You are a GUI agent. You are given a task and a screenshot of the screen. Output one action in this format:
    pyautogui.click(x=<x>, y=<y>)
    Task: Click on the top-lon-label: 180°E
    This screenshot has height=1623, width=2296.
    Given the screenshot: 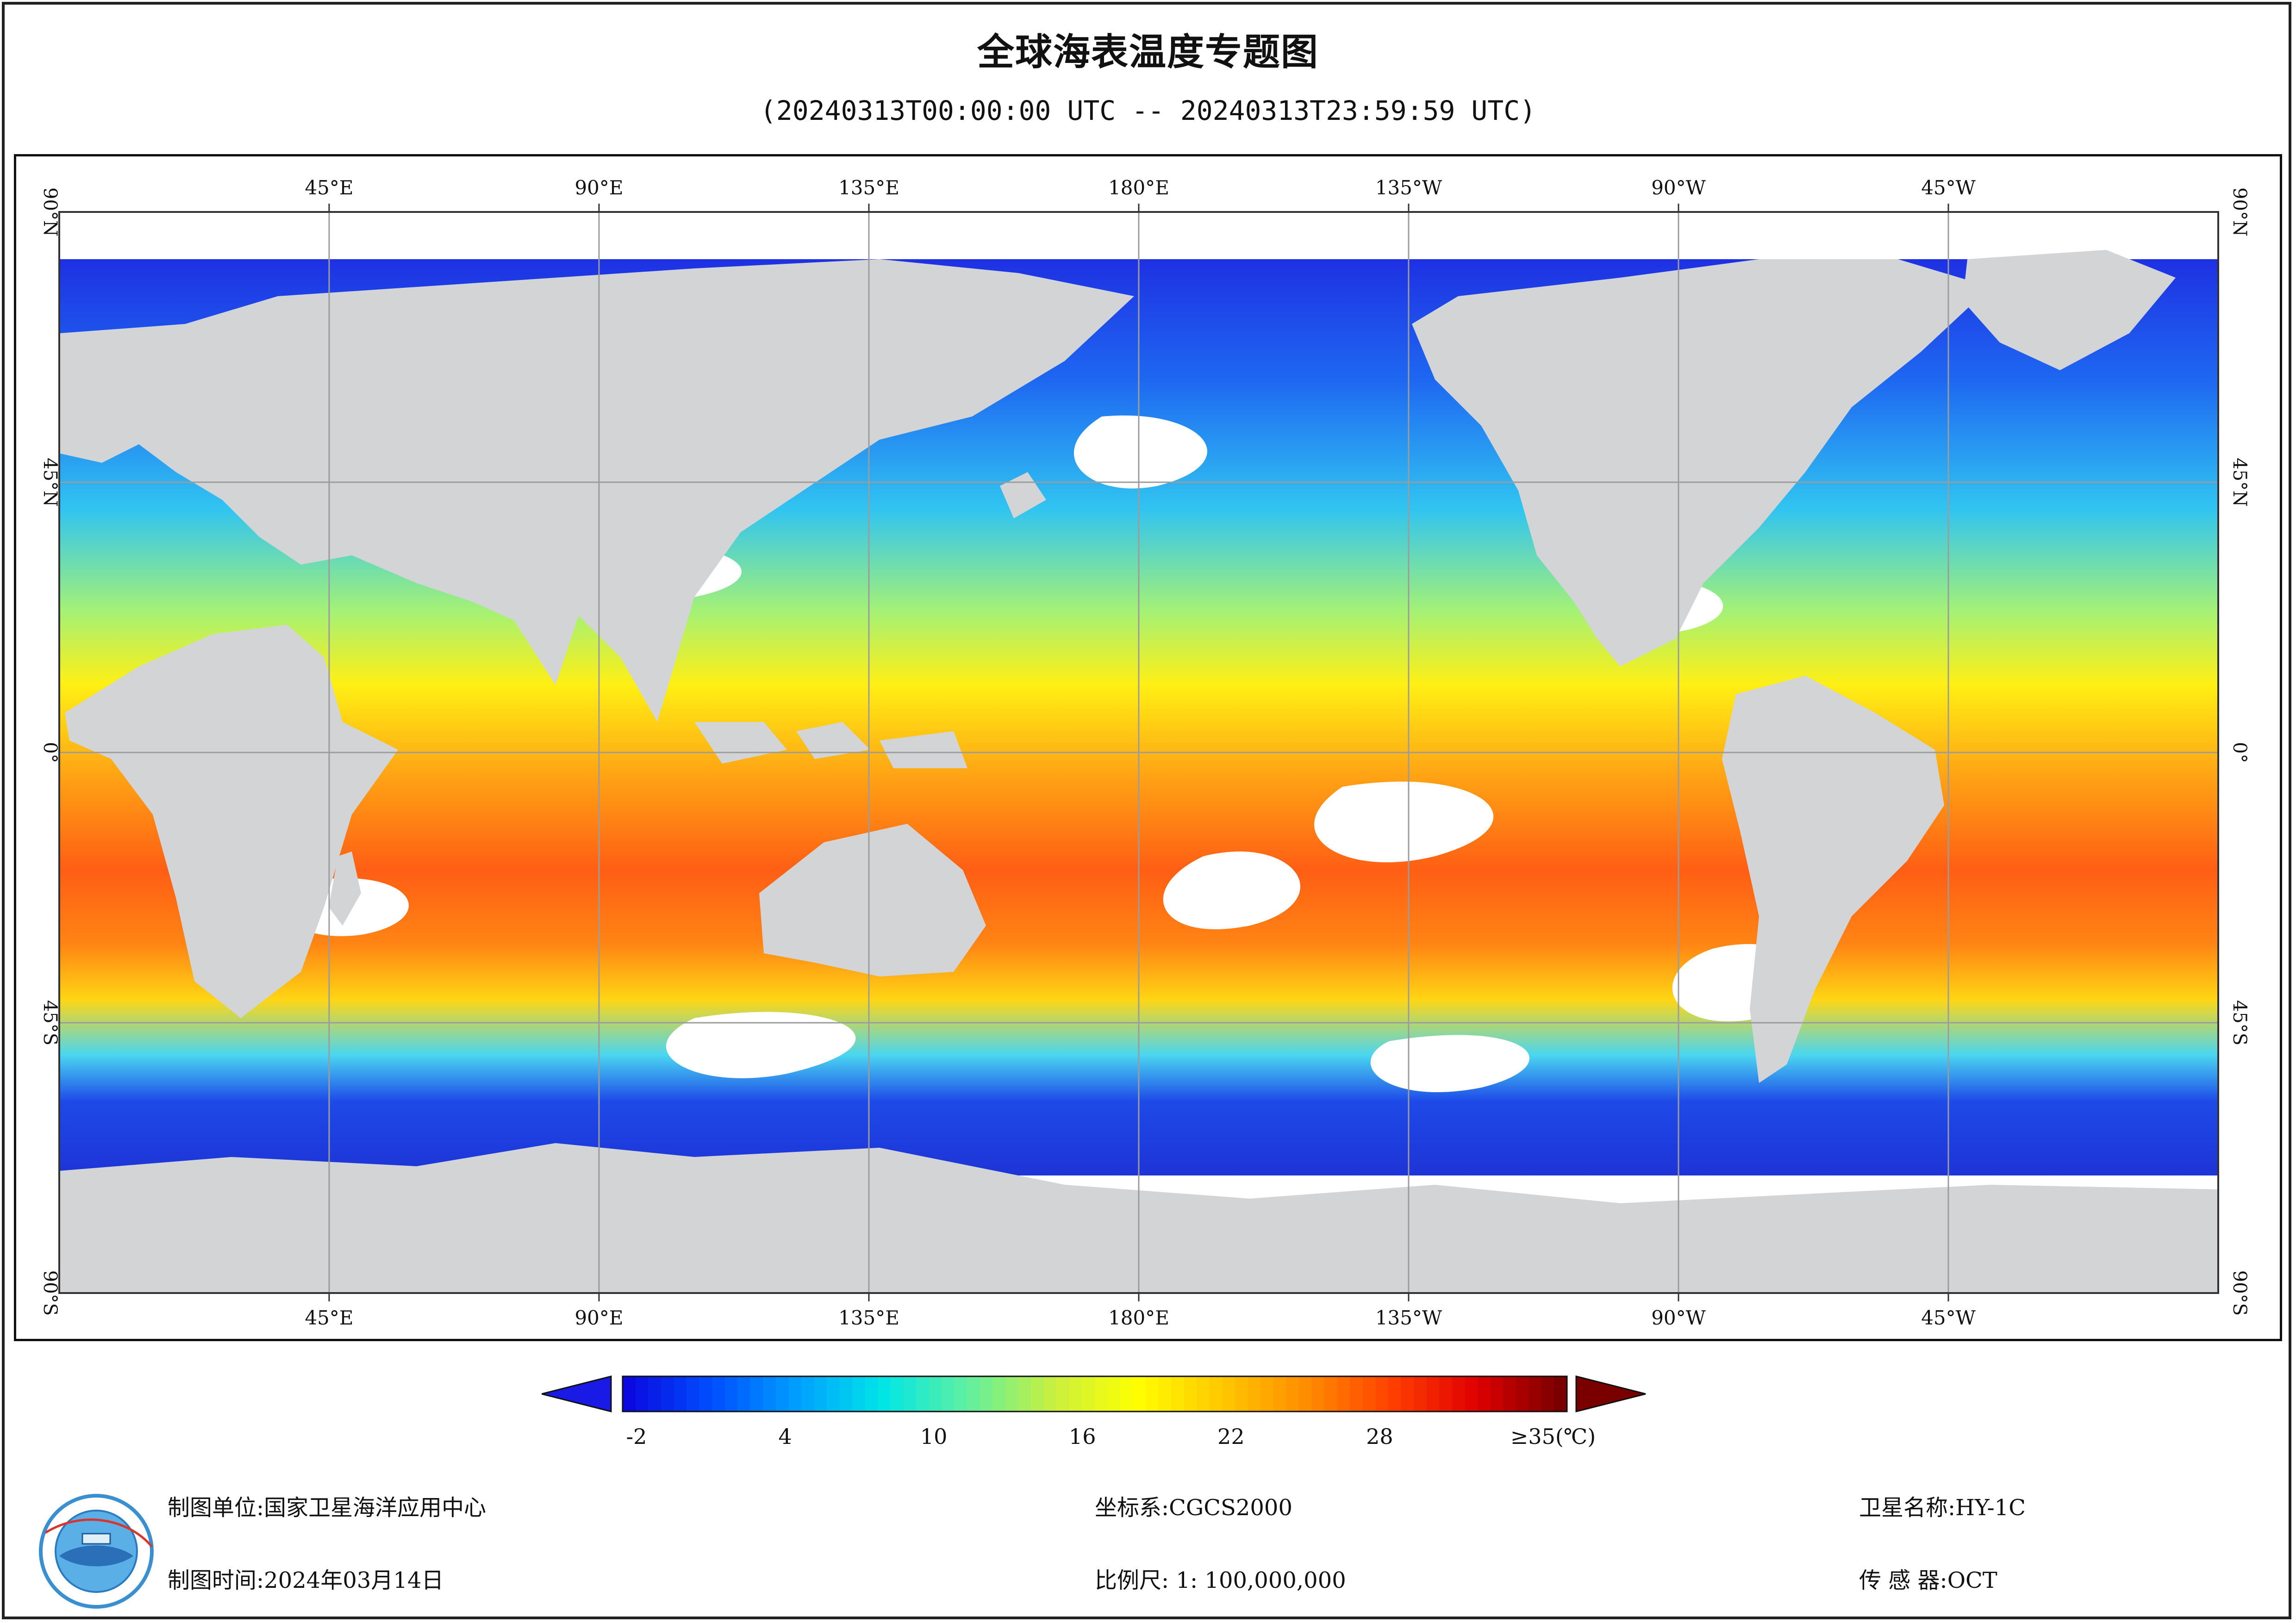 What is the action you would take?
    pyautogui.click(x=1138, y=187)
    